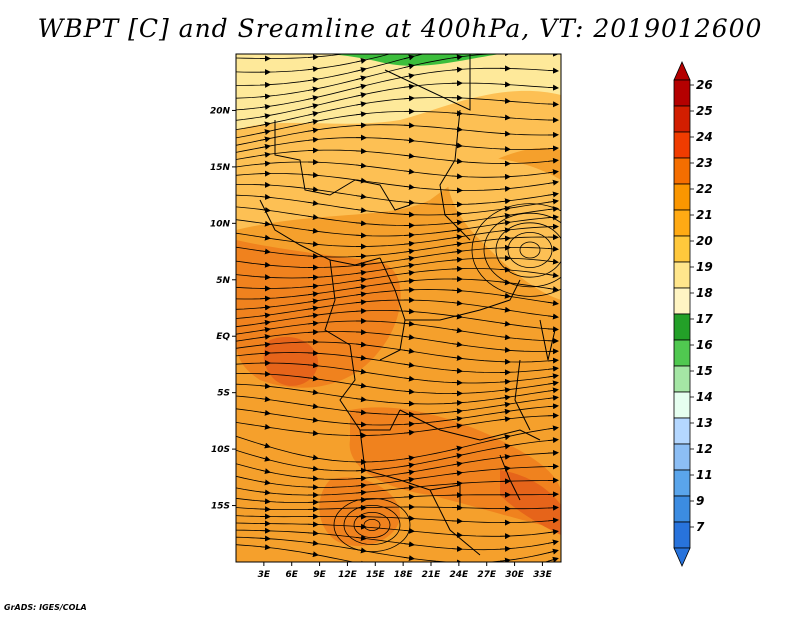 The height and width of the screenshot is (618, 800). Describe the element at coordinates (264, 575) in the screenshot. I see `x-tick-label: 3E` at that location.